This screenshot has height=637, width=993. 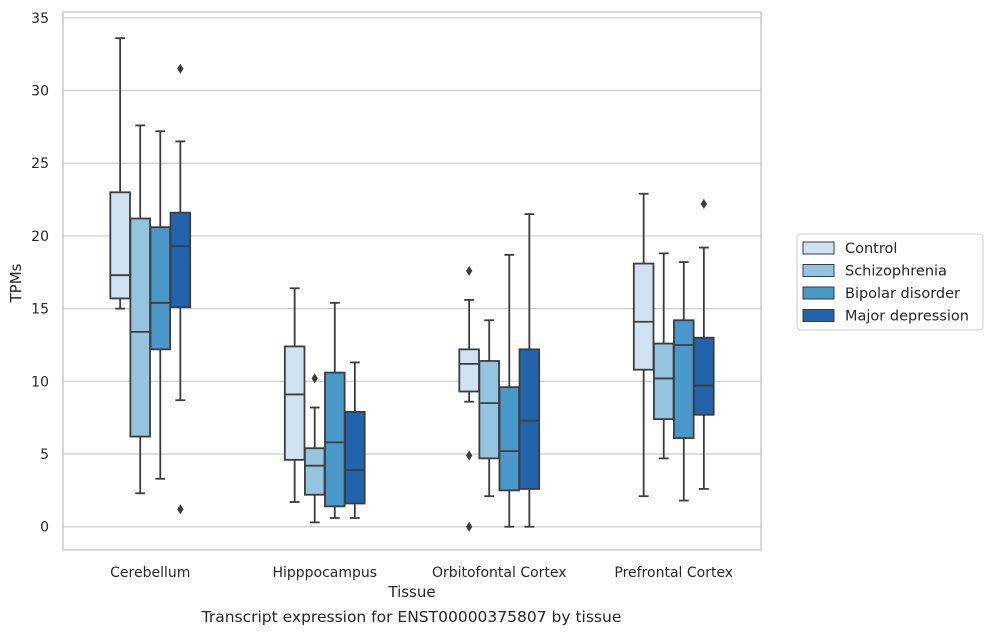 What do you see at coordinates (499, 573) in the screenshot?
I see `x-tick-label-2: Orbitofontal Cortex` at bounding box center [499, 573].